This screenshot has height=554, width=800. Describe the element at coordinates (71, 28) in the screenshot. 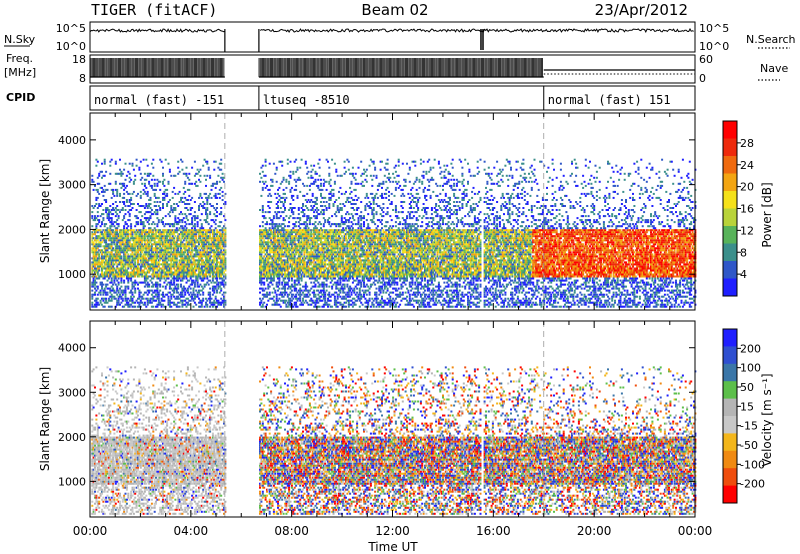

I see `nsky-tick-top: 10^5` at that location.